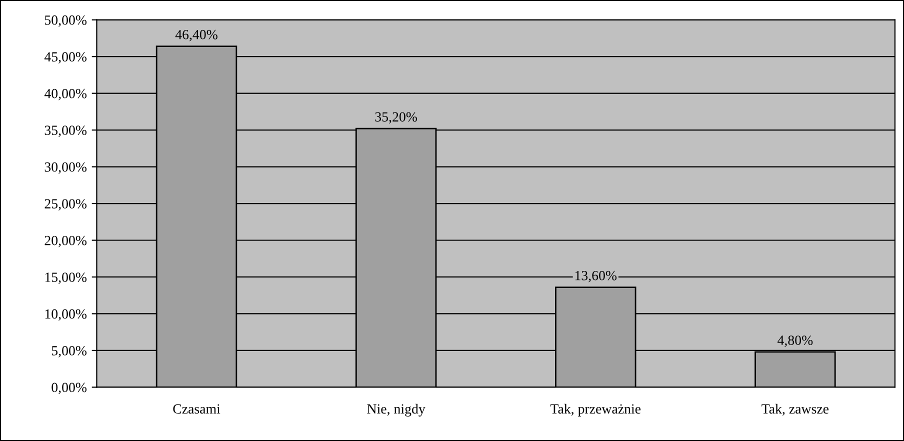 The height and width of the screenshot is (441, 904). I want to click on y-tick-label: 15,00%, so click(66, 278).